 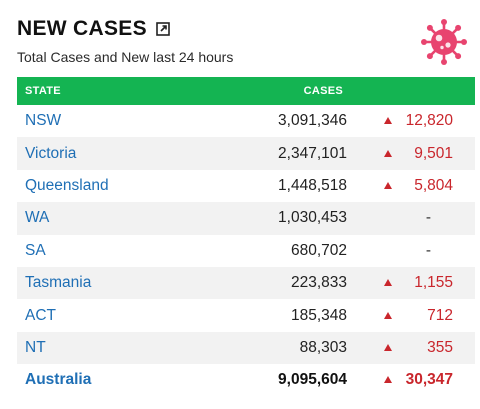 I want to click on state-link: SA, so click(x=35, y=250).